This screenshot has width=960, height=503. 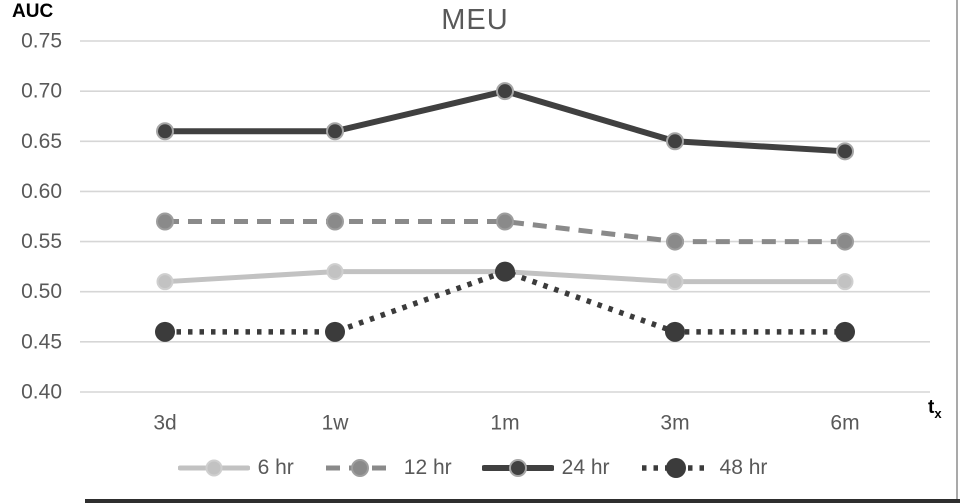 I want to click on x-tick-label: 6m, so click(x=844, y=423).